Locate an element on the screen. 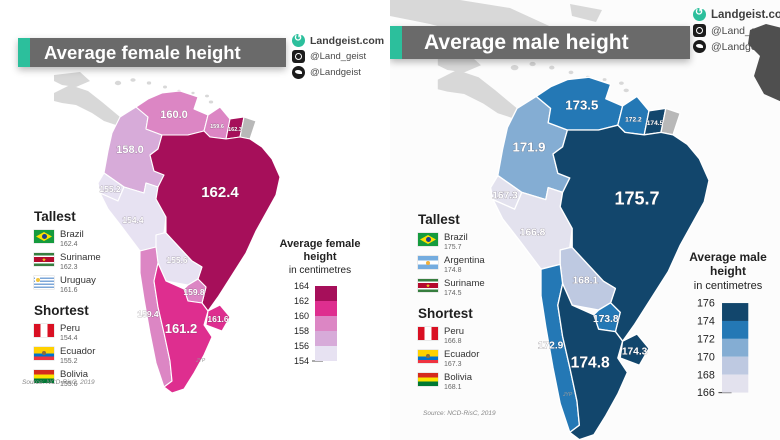 This screenshot has height=440, width=780. svg-text: 162 is located at coordinates (301, 301).